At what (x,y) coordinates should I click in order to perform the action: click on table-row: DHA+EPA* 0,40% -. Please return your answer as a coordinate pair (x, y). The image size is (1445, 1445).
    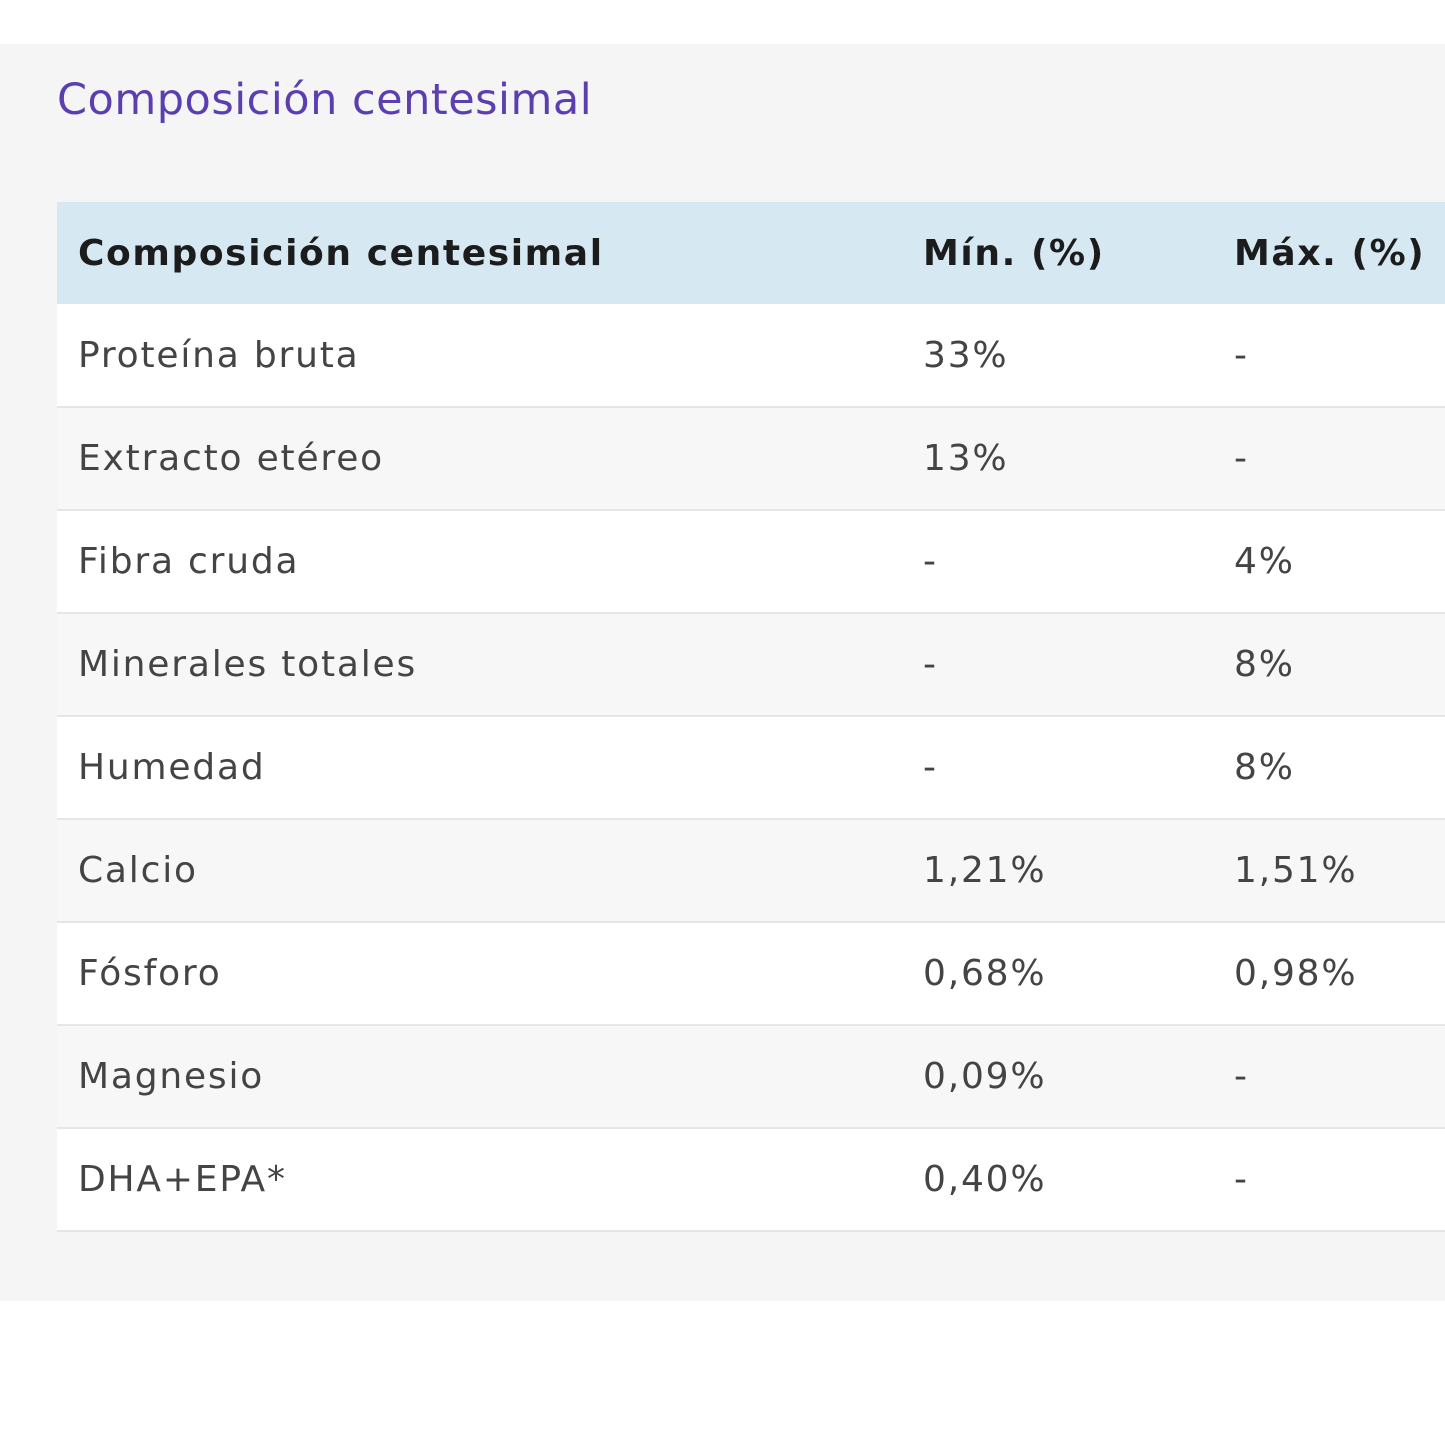
    Looking at the image, I should click on (751, 1180).